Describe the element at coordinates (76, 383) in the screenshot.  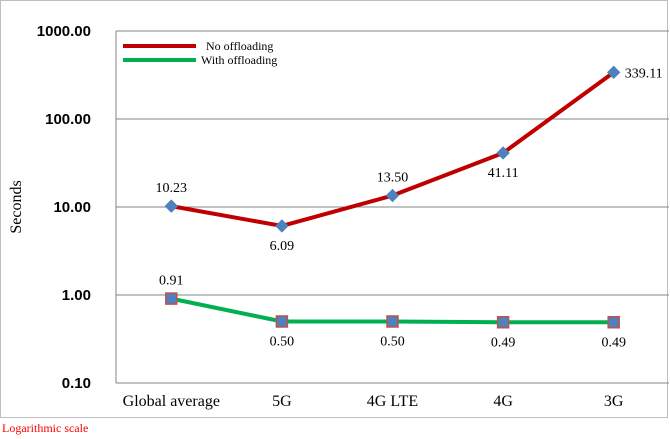
I see `y-tick-label: 0.10` at that location.